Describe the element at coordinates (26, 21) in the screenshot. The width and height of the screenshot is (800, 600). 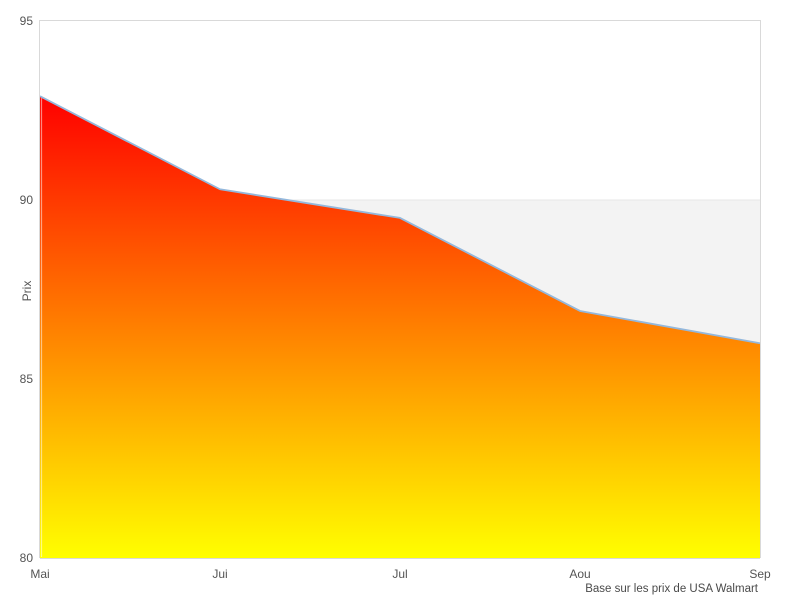
I see `y-axis-label: 95` at that location.